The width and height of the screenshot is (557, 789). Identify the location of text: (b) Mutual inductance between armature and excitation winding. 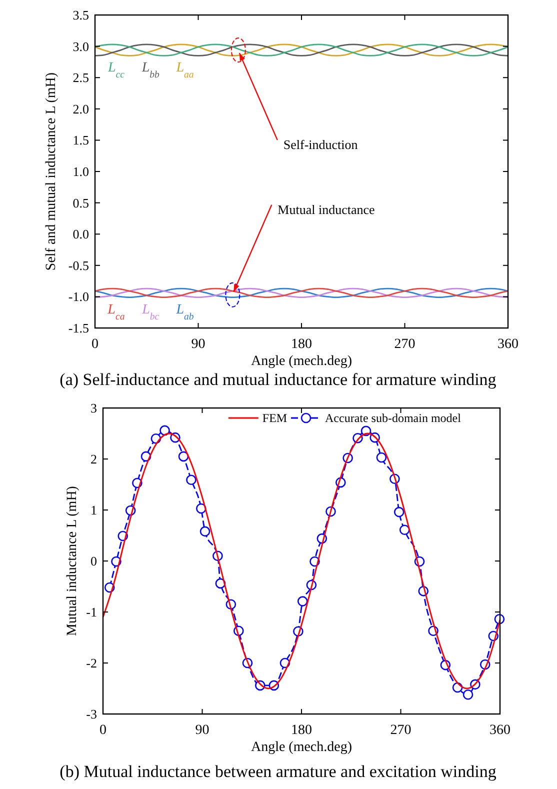
(278, 771).